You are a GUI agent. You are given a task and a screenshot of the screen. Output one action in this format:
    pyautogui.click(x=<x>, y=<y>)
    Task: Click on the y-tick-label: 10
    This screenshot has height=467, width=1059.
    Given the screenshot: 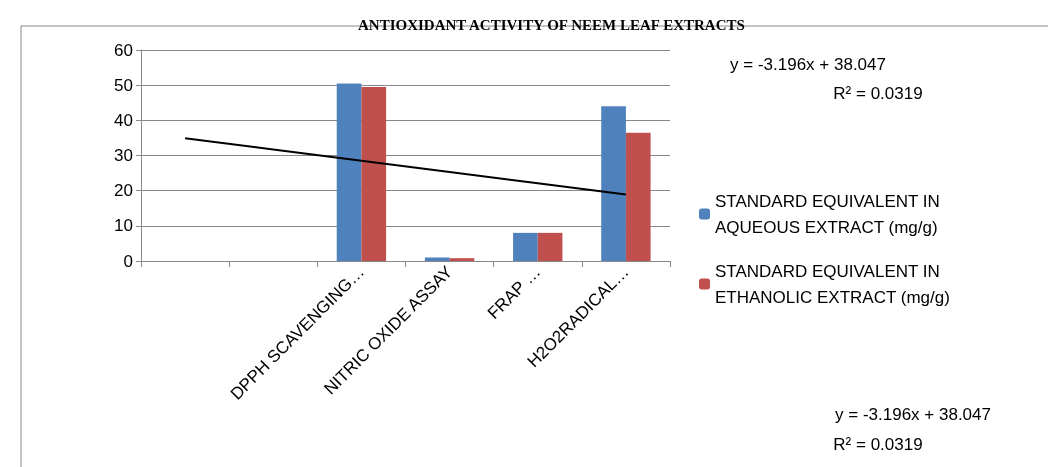 What is the action you would take?
    pyautogui.click(x=123, y=226)
    